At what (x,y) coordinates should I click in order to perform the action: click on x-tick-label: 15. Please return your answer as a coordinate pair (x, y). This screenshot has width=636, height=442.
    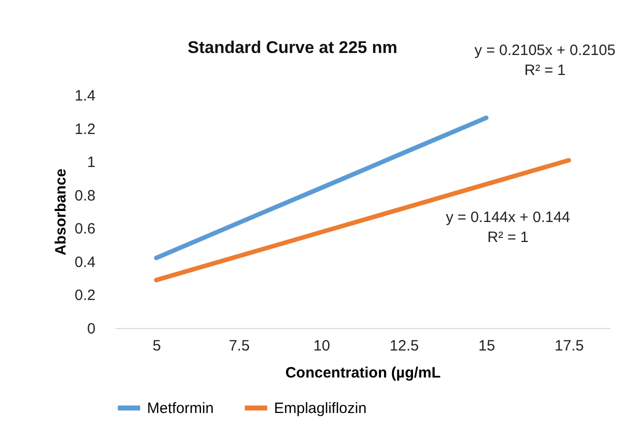
    Looking at the image, I should click on (487, 346).